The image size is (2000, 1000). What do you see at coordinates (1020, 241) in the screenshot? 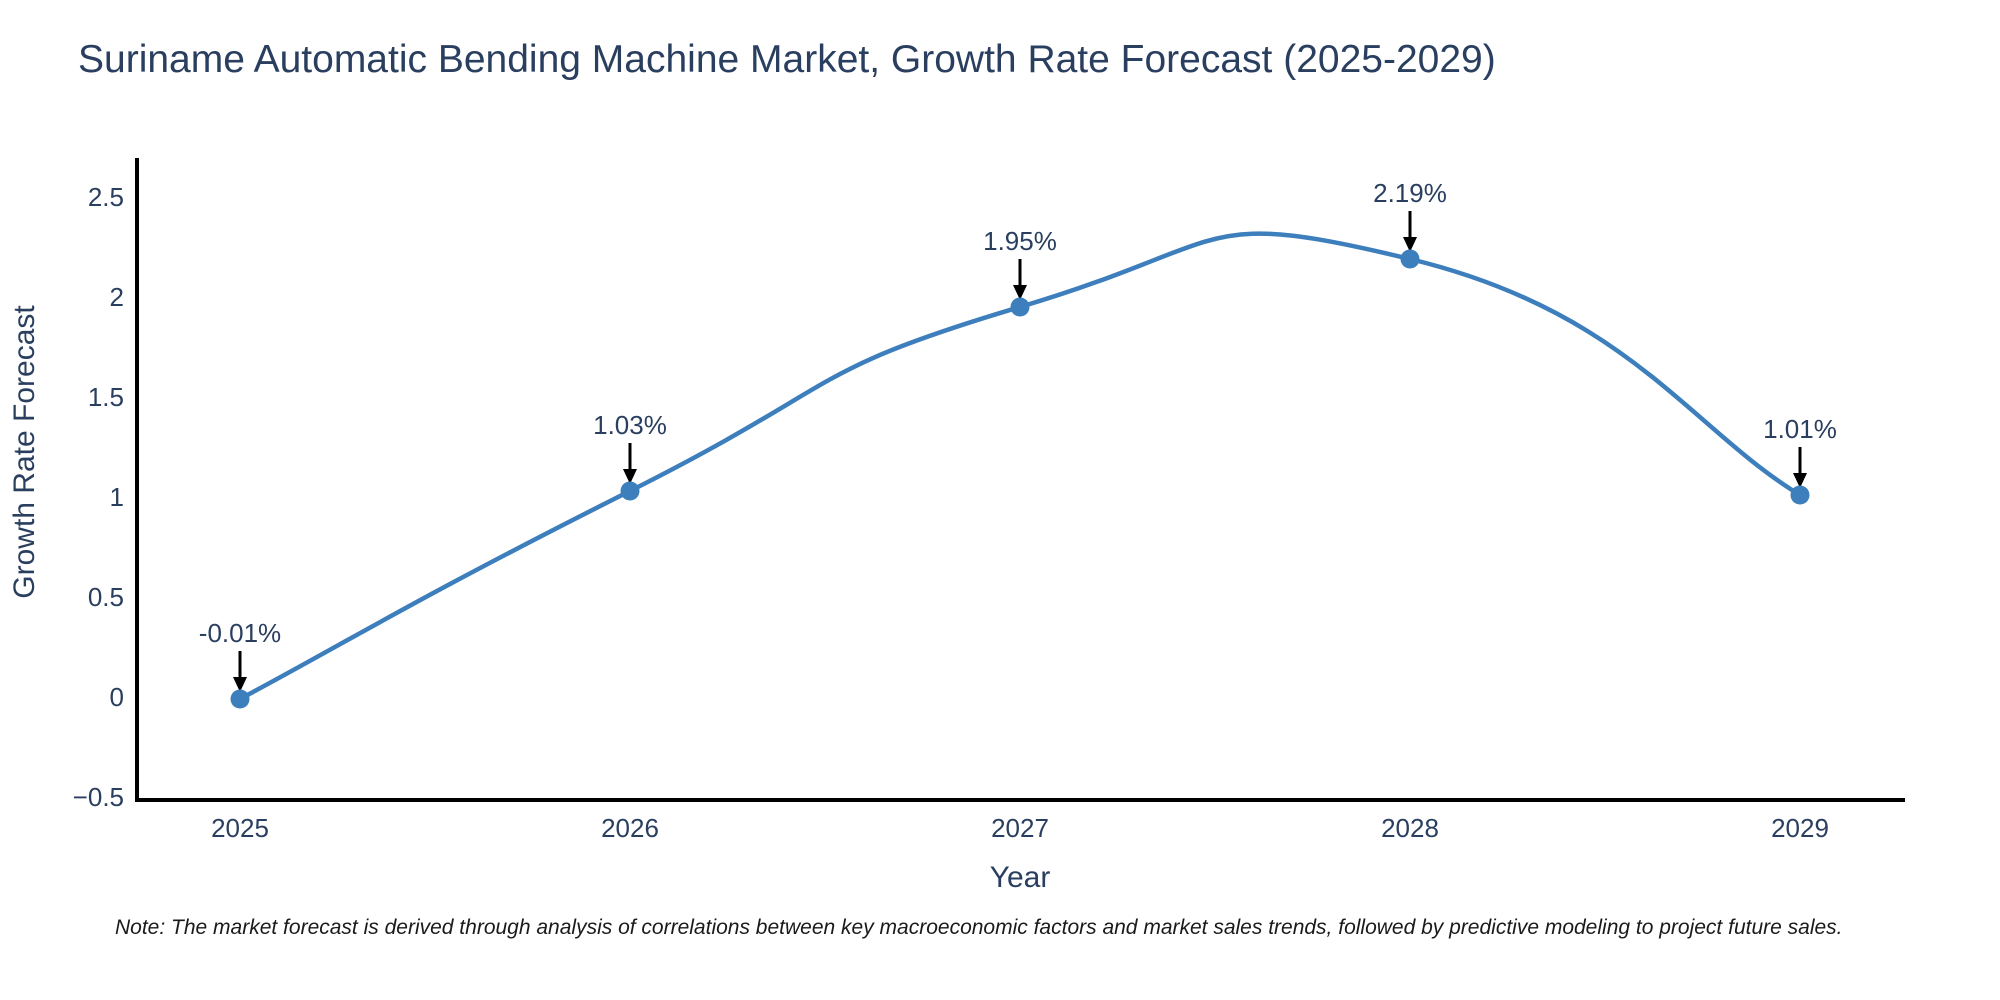
I see `annotation-label: 1.95%` at bounding box center [1020, 241].